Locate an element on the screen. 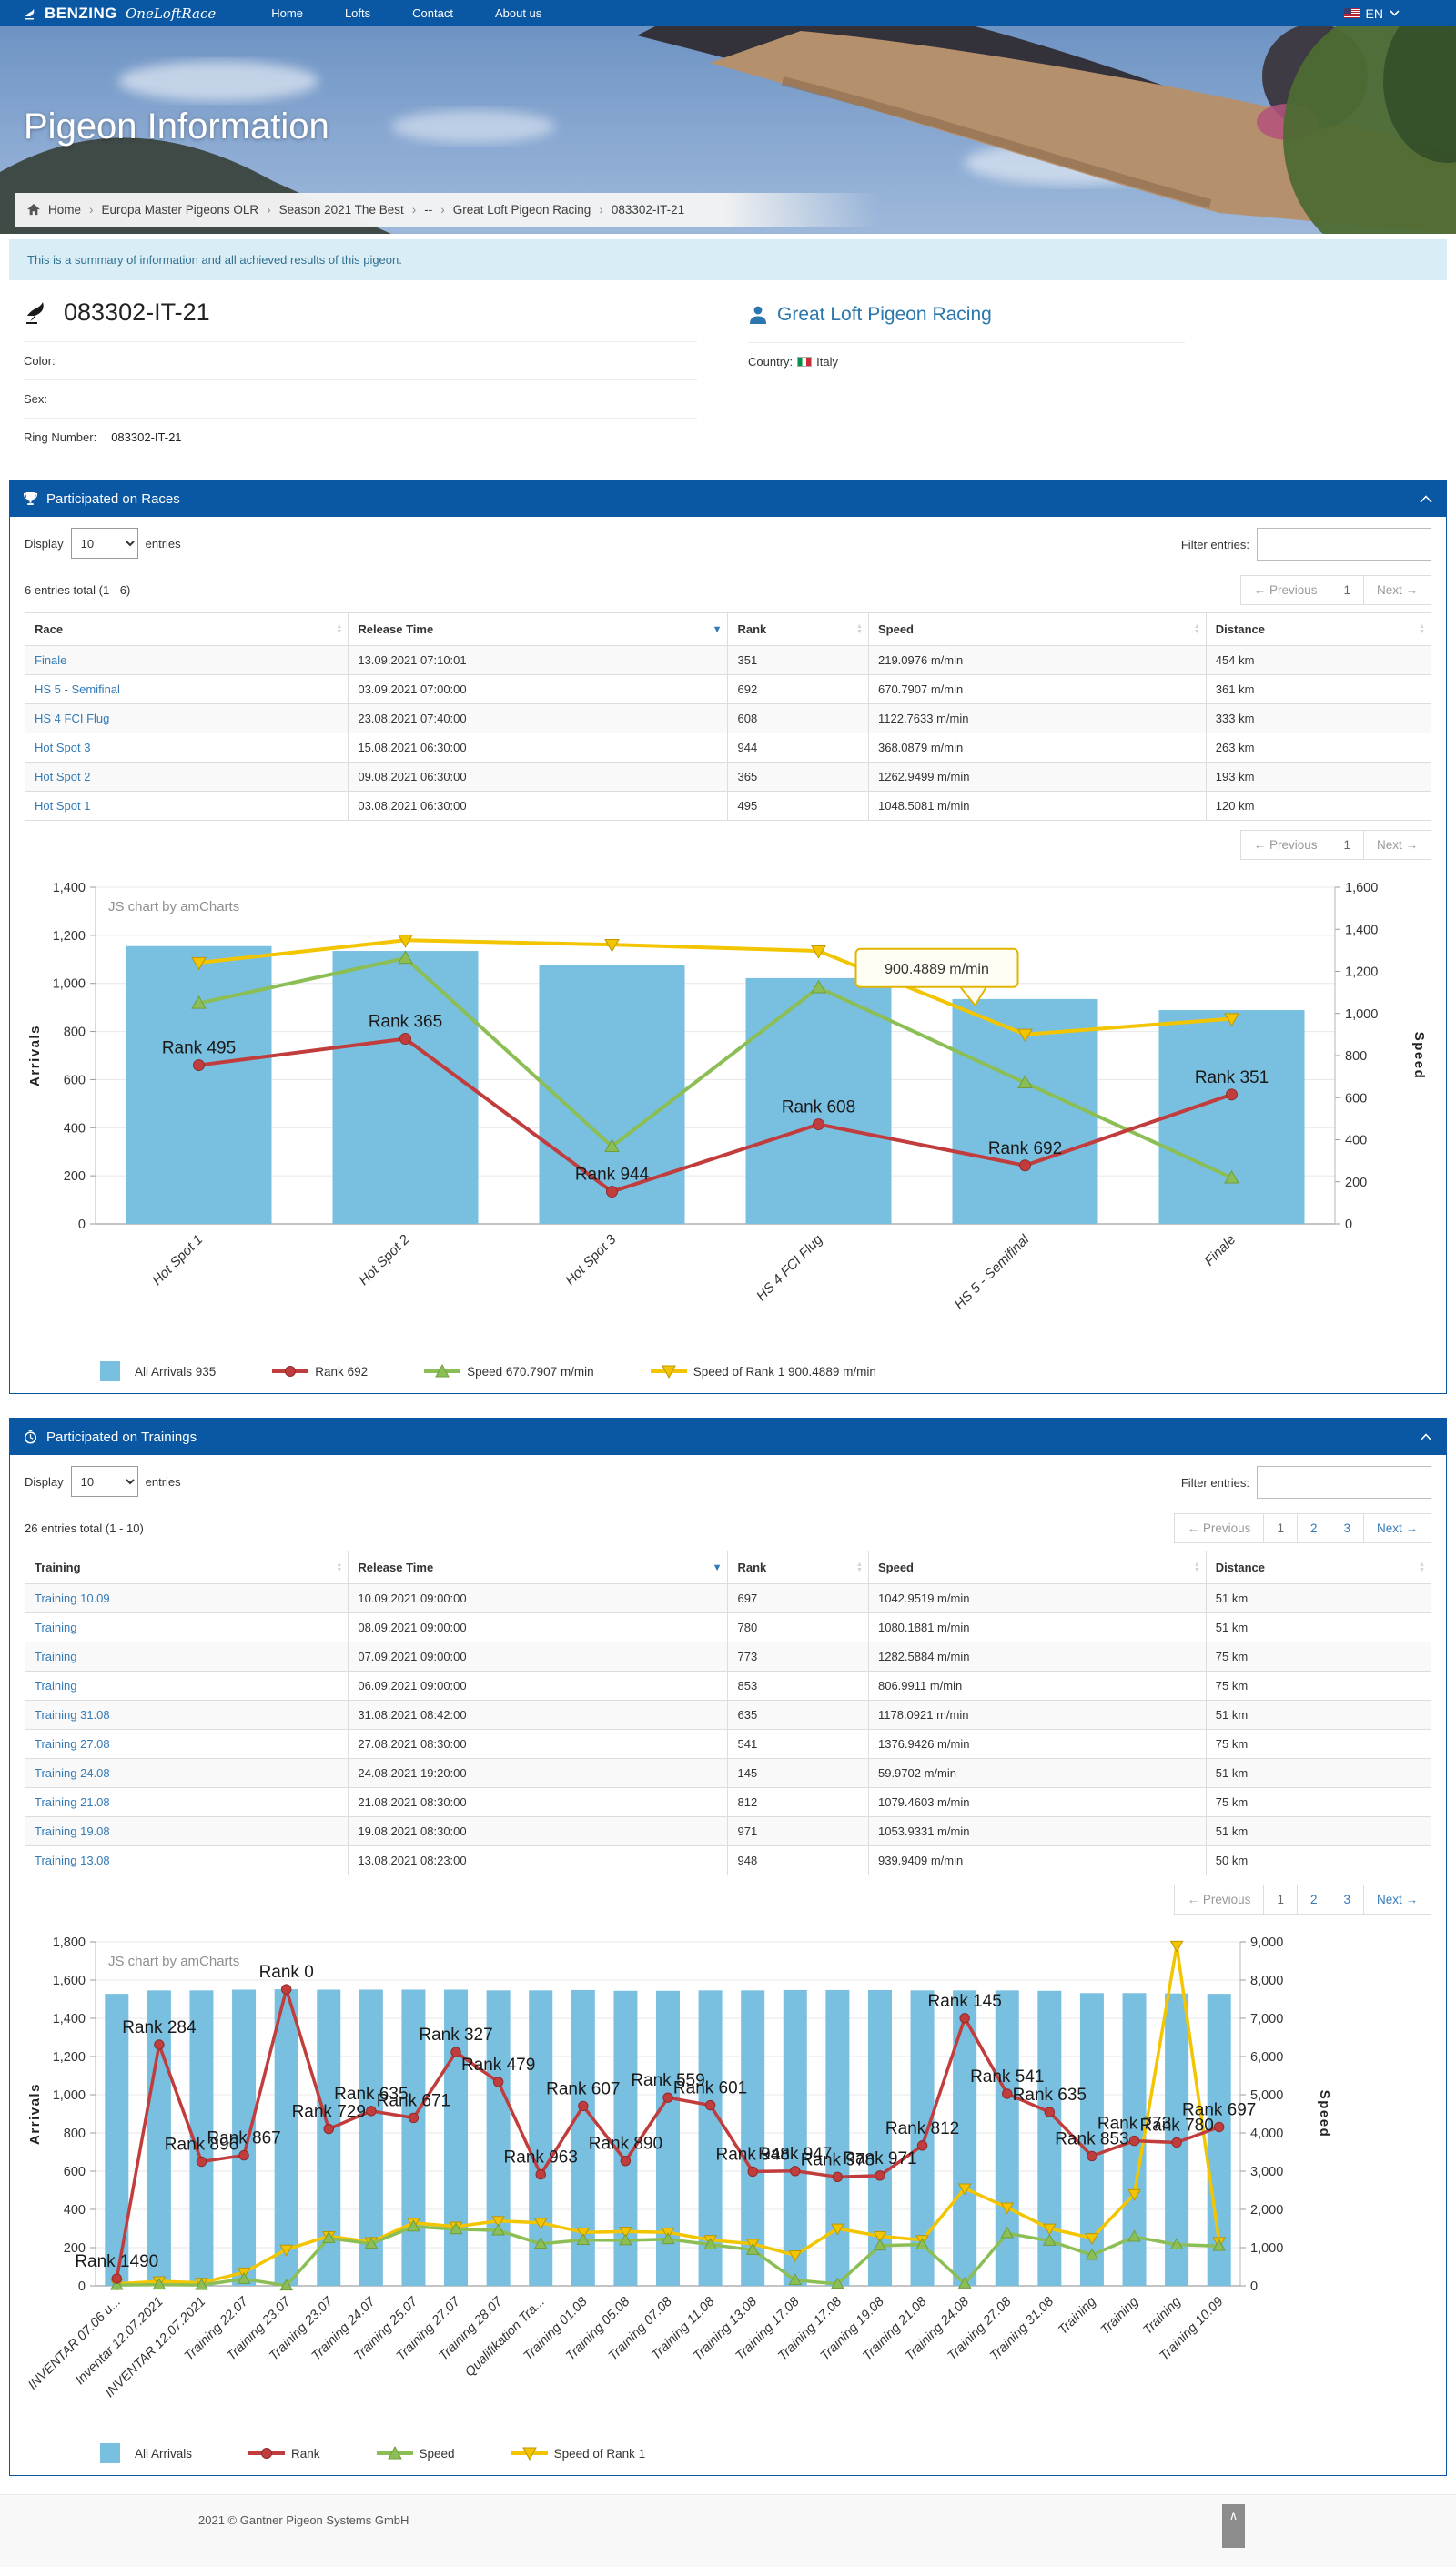 Image resolution: width=1456 pixels, height=2567 pixels. race-link: HS 4 FCI Flug is located at coordinates (73, 718).